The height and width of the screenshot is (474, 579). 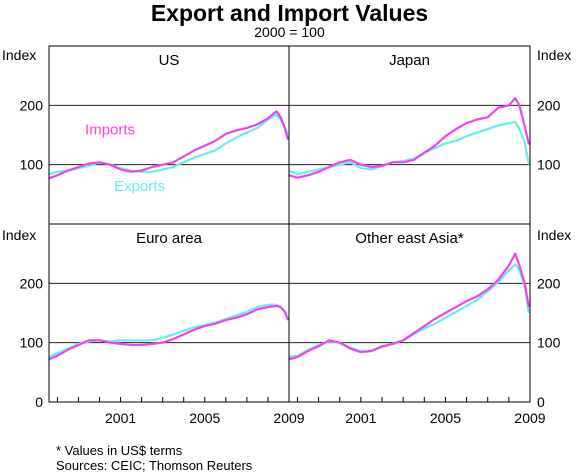 I want to click on y-tick-bottom-left-100: 100, so click(x=32, y=343).